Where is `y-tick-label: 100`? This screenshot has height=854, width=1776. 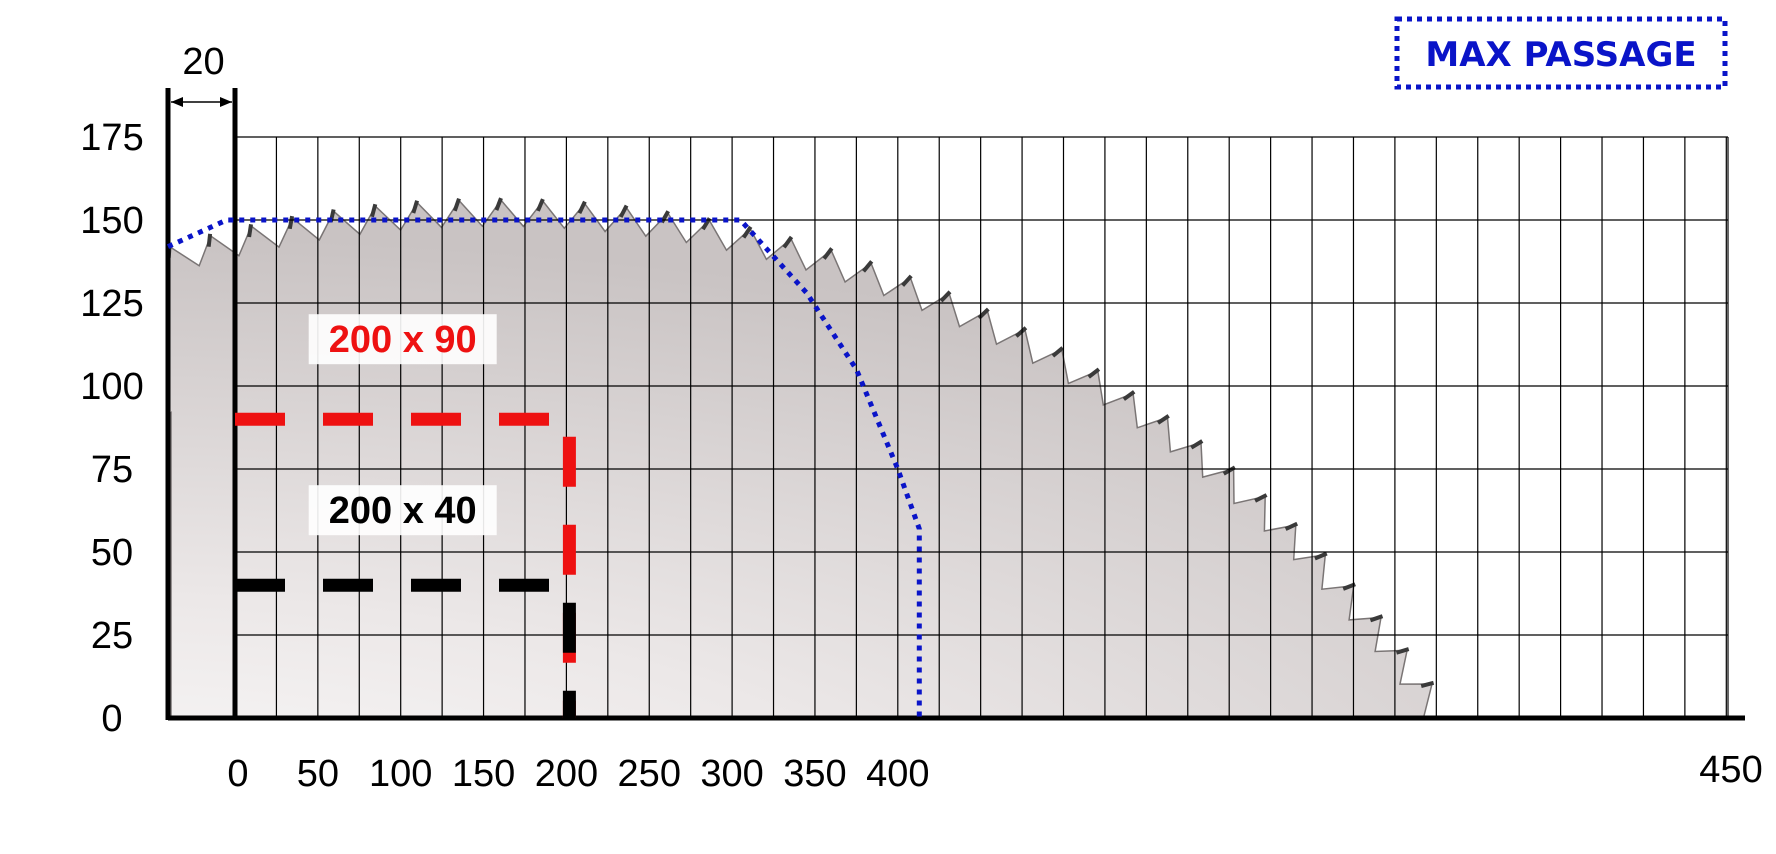 y-tick-label: 100 is located at coordinates (111, 387).